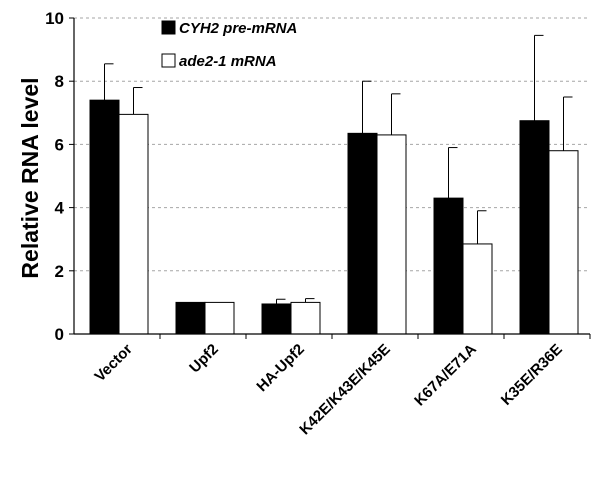 This screenshot has height=483, width=595. I want to click on y-tick-label: 6, so click(59, 144).